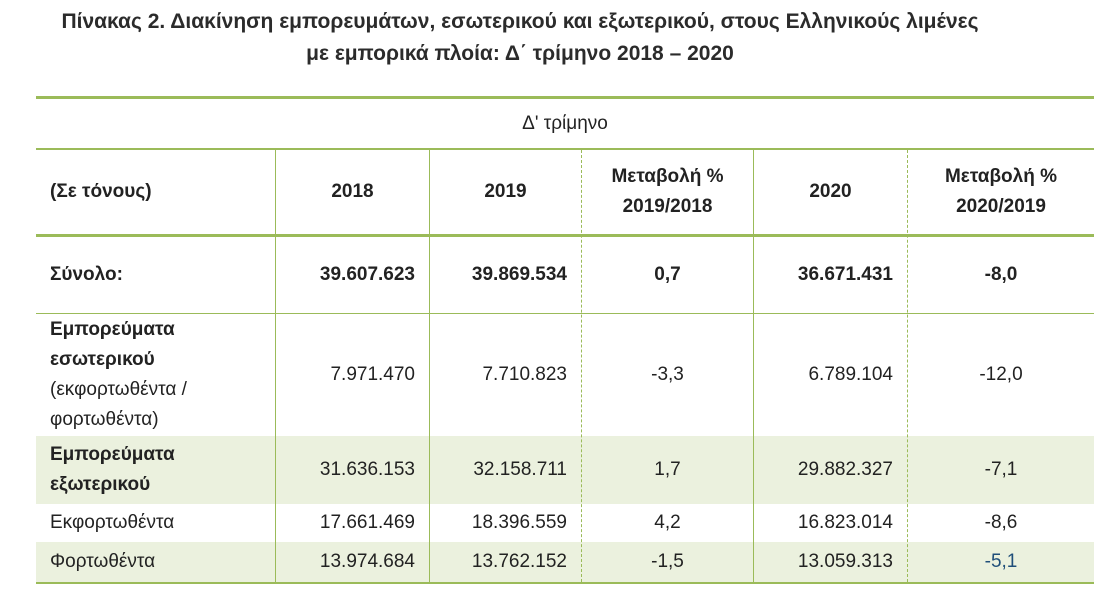  What do you see at coordinates (103, 561) in the screenshot?
I see `row-loaded-label: Φορτωθέντα` at bounding box center [103, 561].